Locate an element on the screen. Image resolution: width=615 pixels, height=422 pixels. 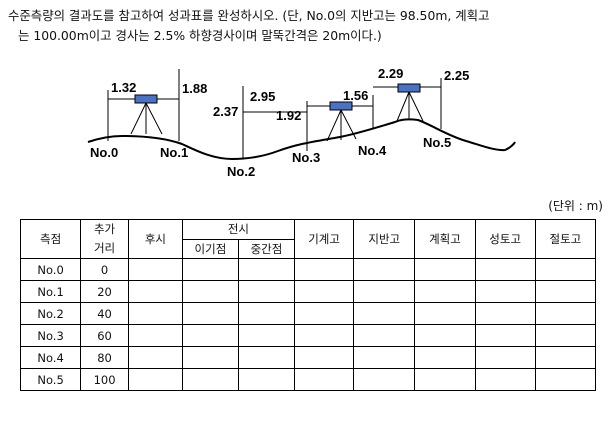
cell-station: No.5 is located at coordinates (50, 379).